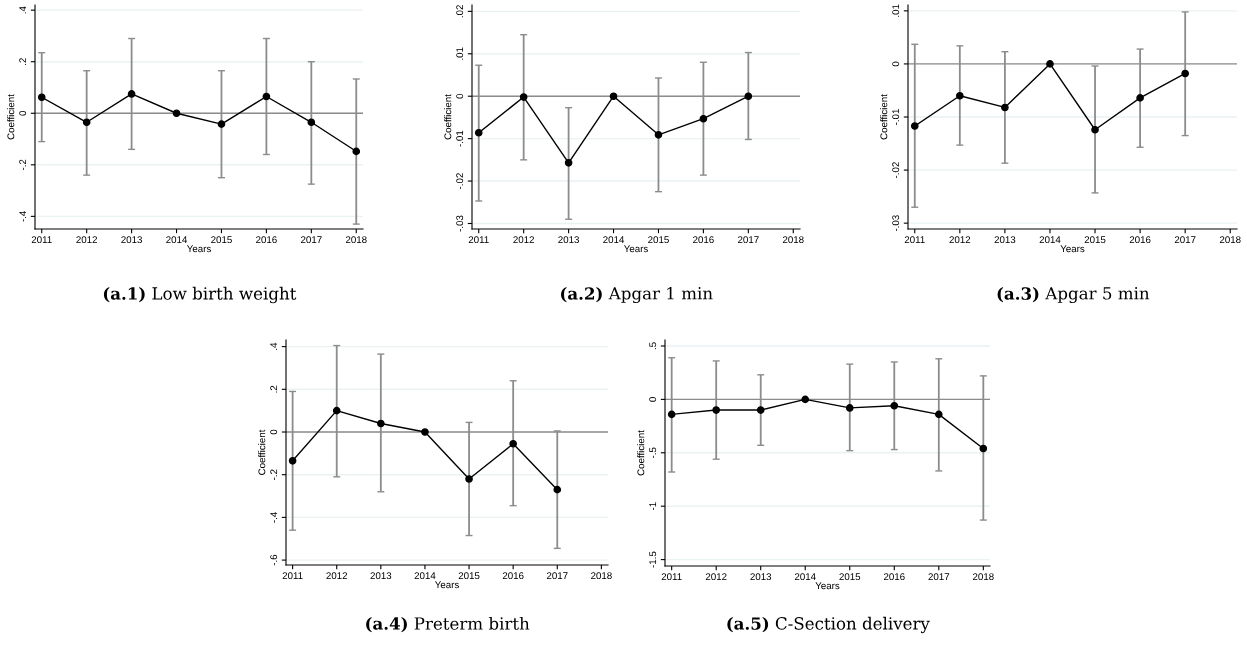 The height and width of the screenshot is (649, 1247). I want to click on text: (a.4) Preterm birth, so click(448, 624).